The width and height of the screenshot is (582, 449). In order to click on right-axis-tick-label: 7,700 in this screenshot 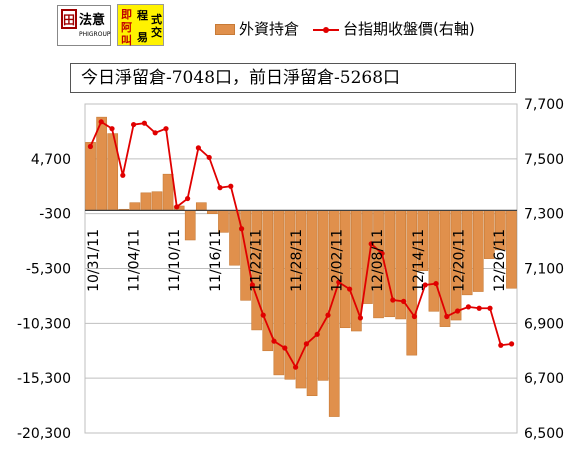, I will do `click(544, 105)`.